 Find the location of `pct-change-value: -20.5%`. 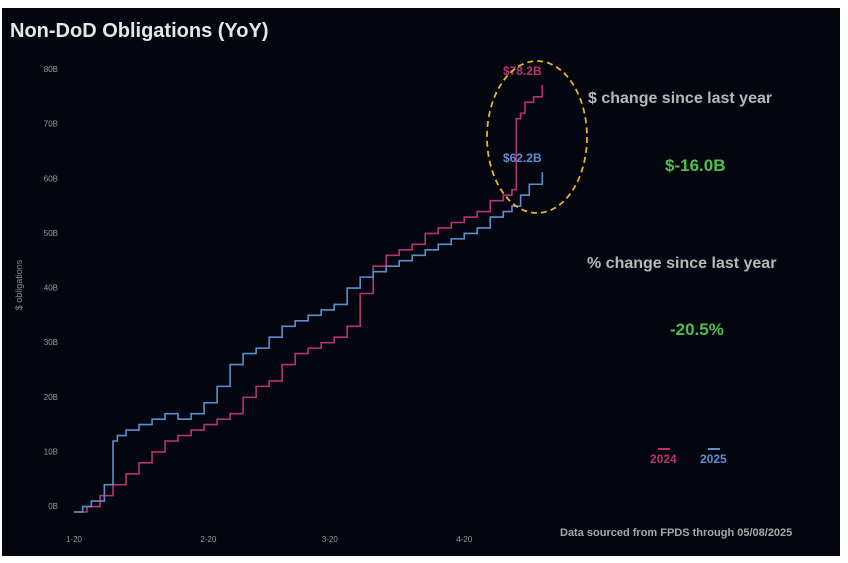

pct-change-value: -20.5% is located at coordinates (697, 329).